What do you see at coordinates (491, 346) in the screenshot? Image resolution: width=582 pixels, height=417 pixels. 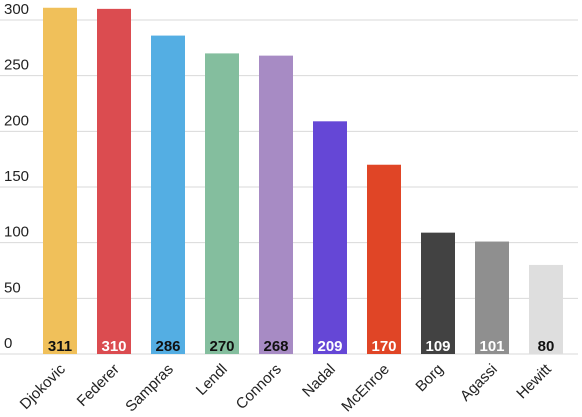 I see `value-label: 101` at bounding box center [491, 346].